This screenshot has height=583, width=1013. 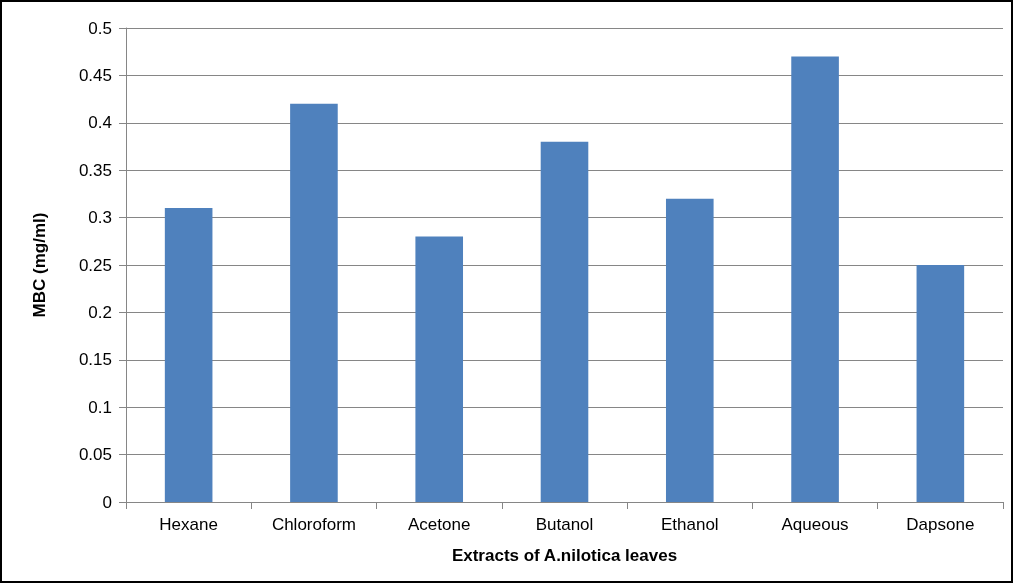 I want to click on y-tick-label: 0.45, so click(x=95, y=75).